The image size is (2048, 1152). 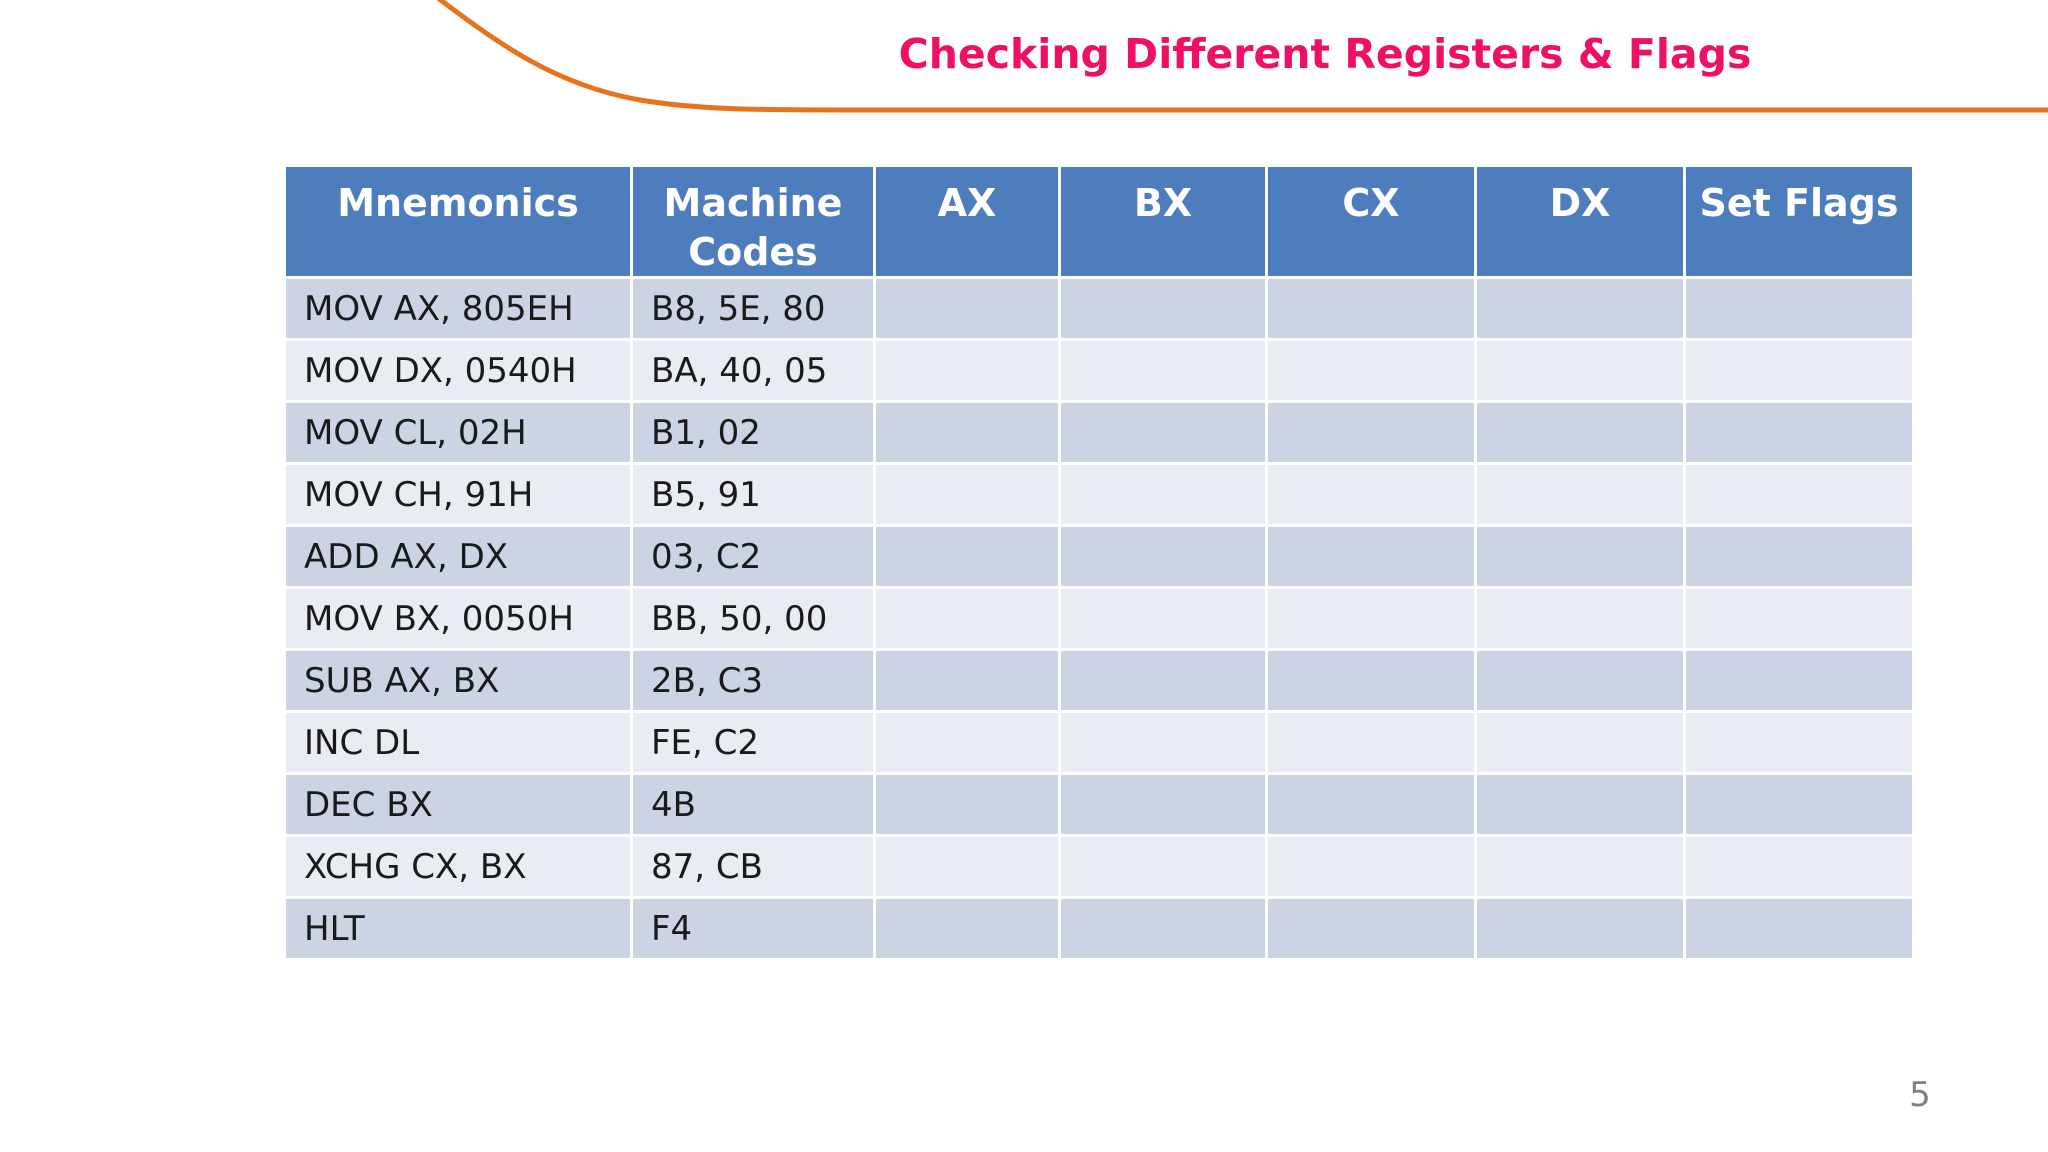 I want to click on cell-mnemonic: MOV CH, 91H, so click(x=458, y=495).